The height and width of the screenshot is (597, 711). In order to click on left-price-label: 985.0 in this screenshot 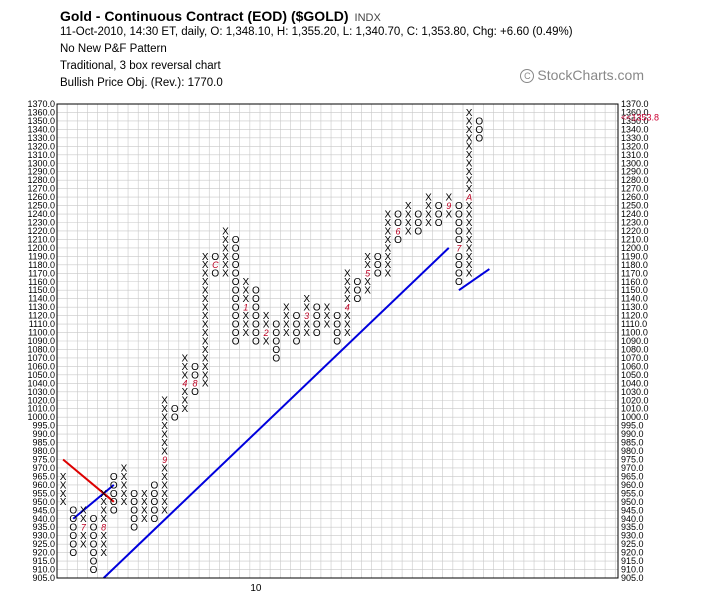, I will do `click(43, 443)`.